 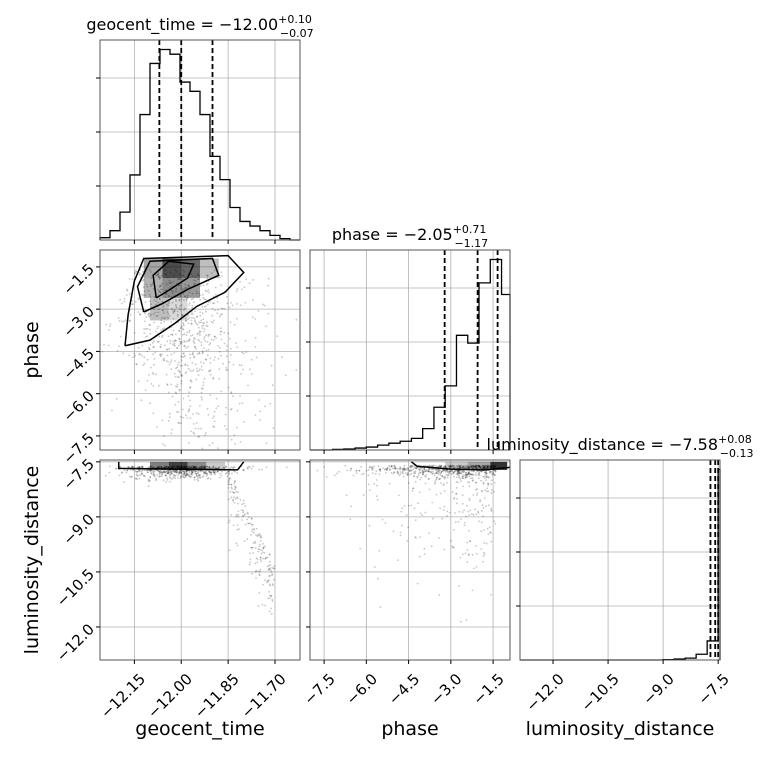 I want to click on axis-label-x-luminosity_distance: luminosity_distance, so click(x=620, y=729).